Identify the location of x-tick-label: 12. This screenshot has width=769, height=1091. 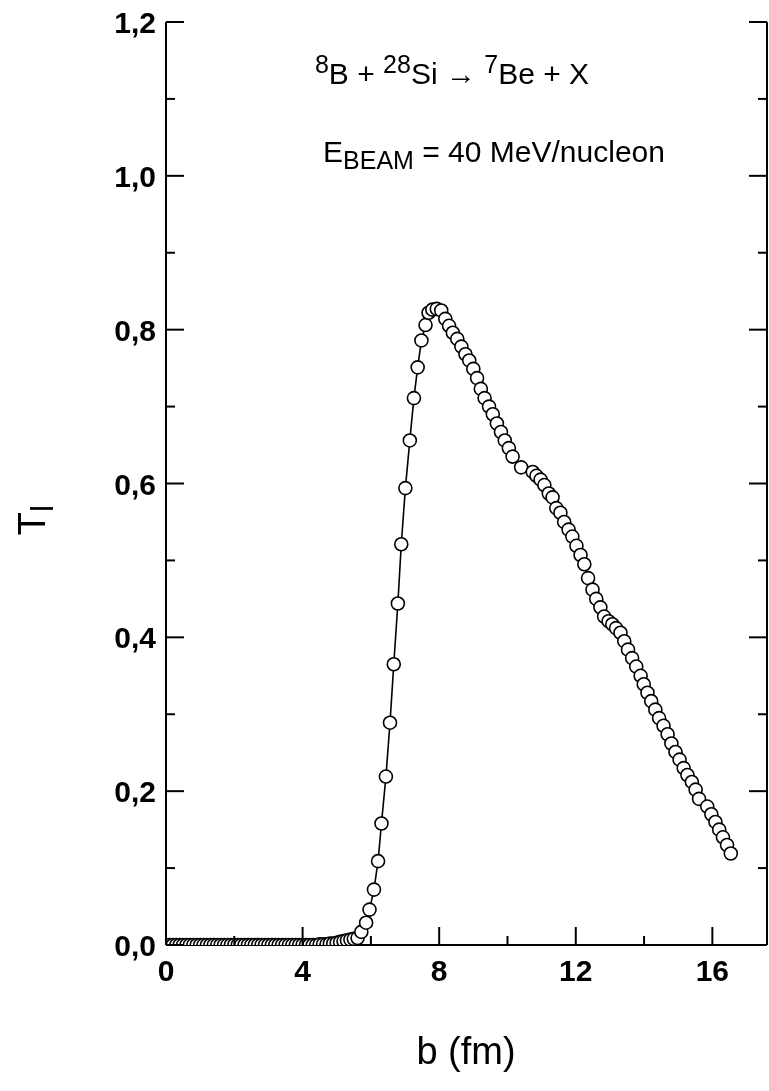
(576, 970).